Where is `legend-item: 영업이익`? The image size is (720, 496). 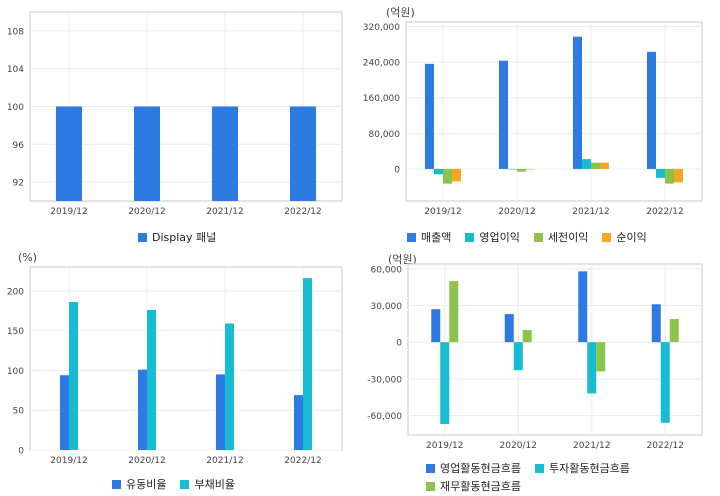
legend-item: 영업이익 is located at coordinates (492, 237).